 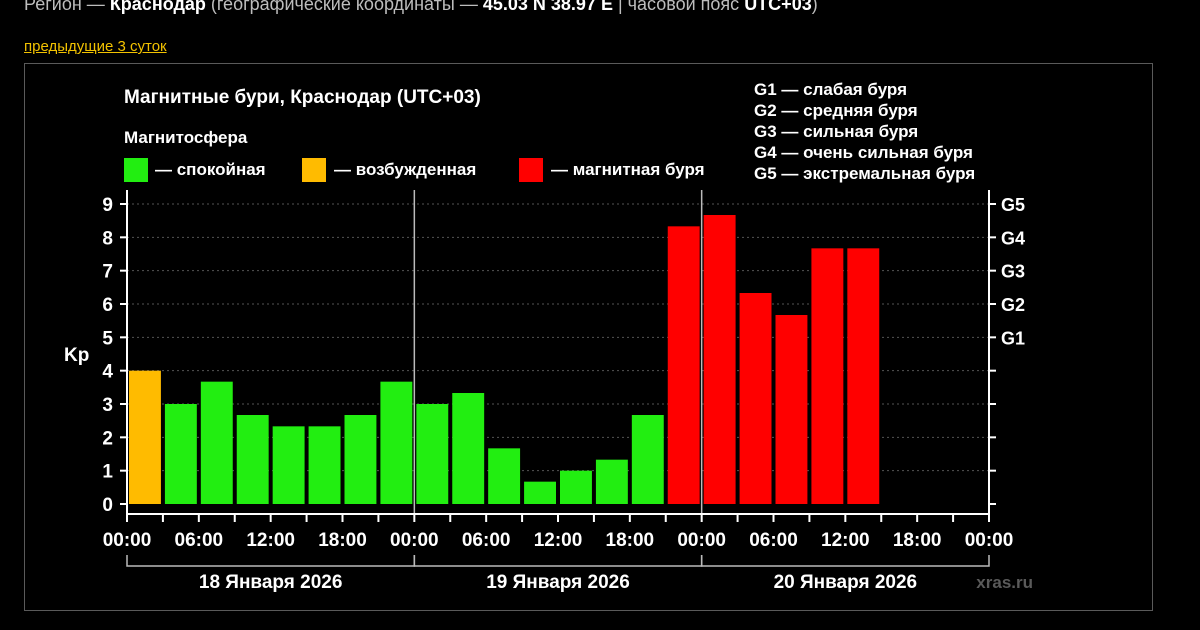 I want to click on y-tick-label: 4, so click(x=107, y=372).